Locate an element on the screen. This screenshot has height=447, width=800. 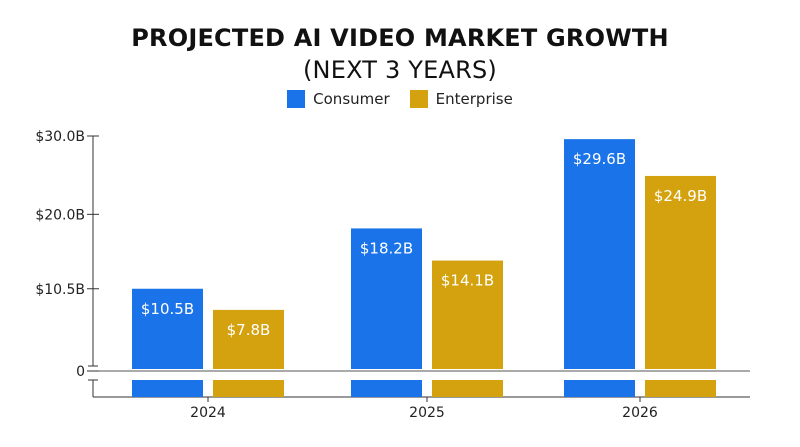
bar-consumer-2024 is located at coordinates (167, 328).